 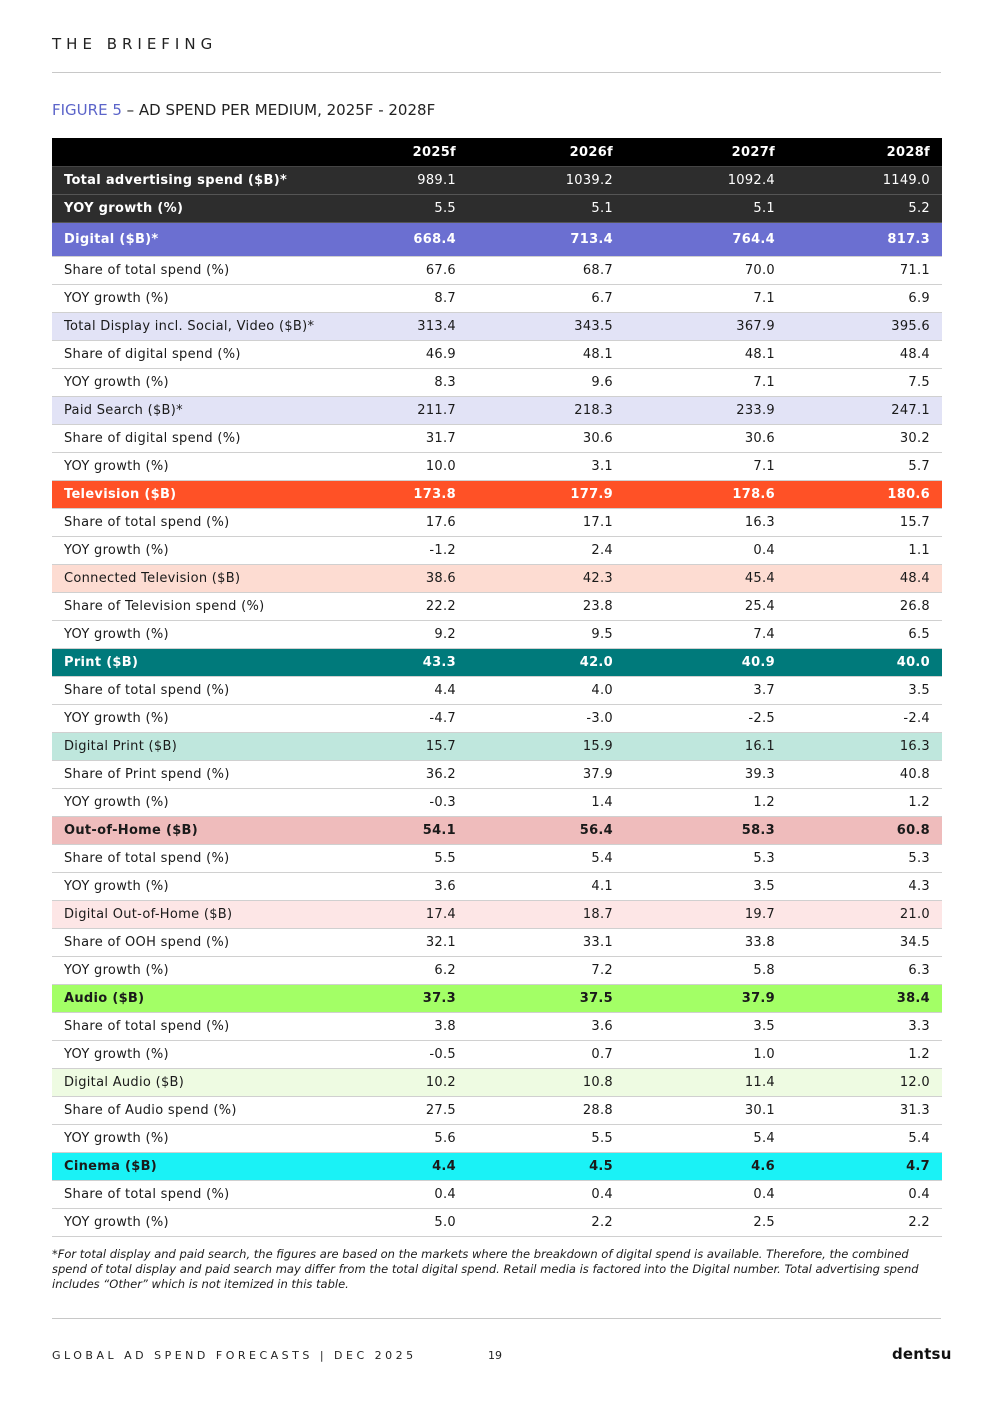 I want to click on table-row: Print ($B) 43.3 42.0 40.9 40.0, so click(x=497, y=662).